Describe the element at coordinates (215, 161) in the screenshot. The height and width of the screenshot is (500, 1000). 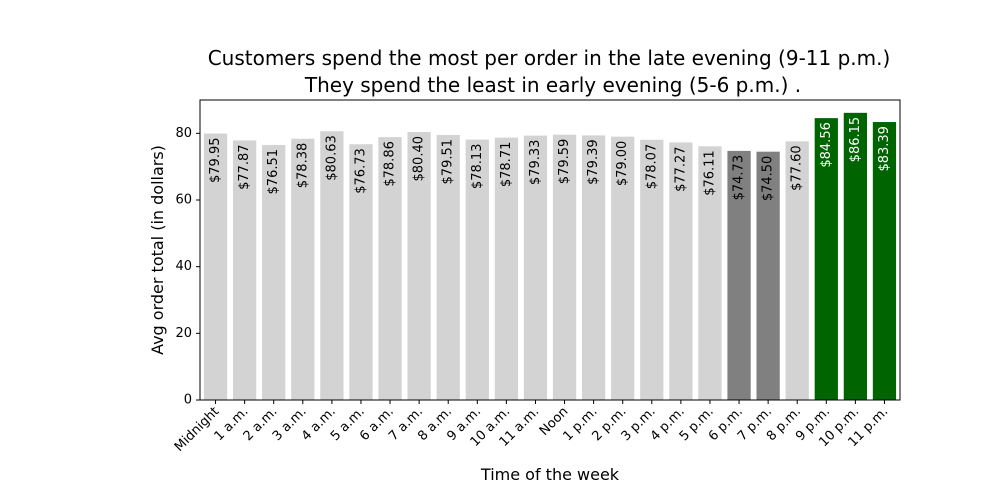
I see `bar-value-label-0: $79.95` at that location.